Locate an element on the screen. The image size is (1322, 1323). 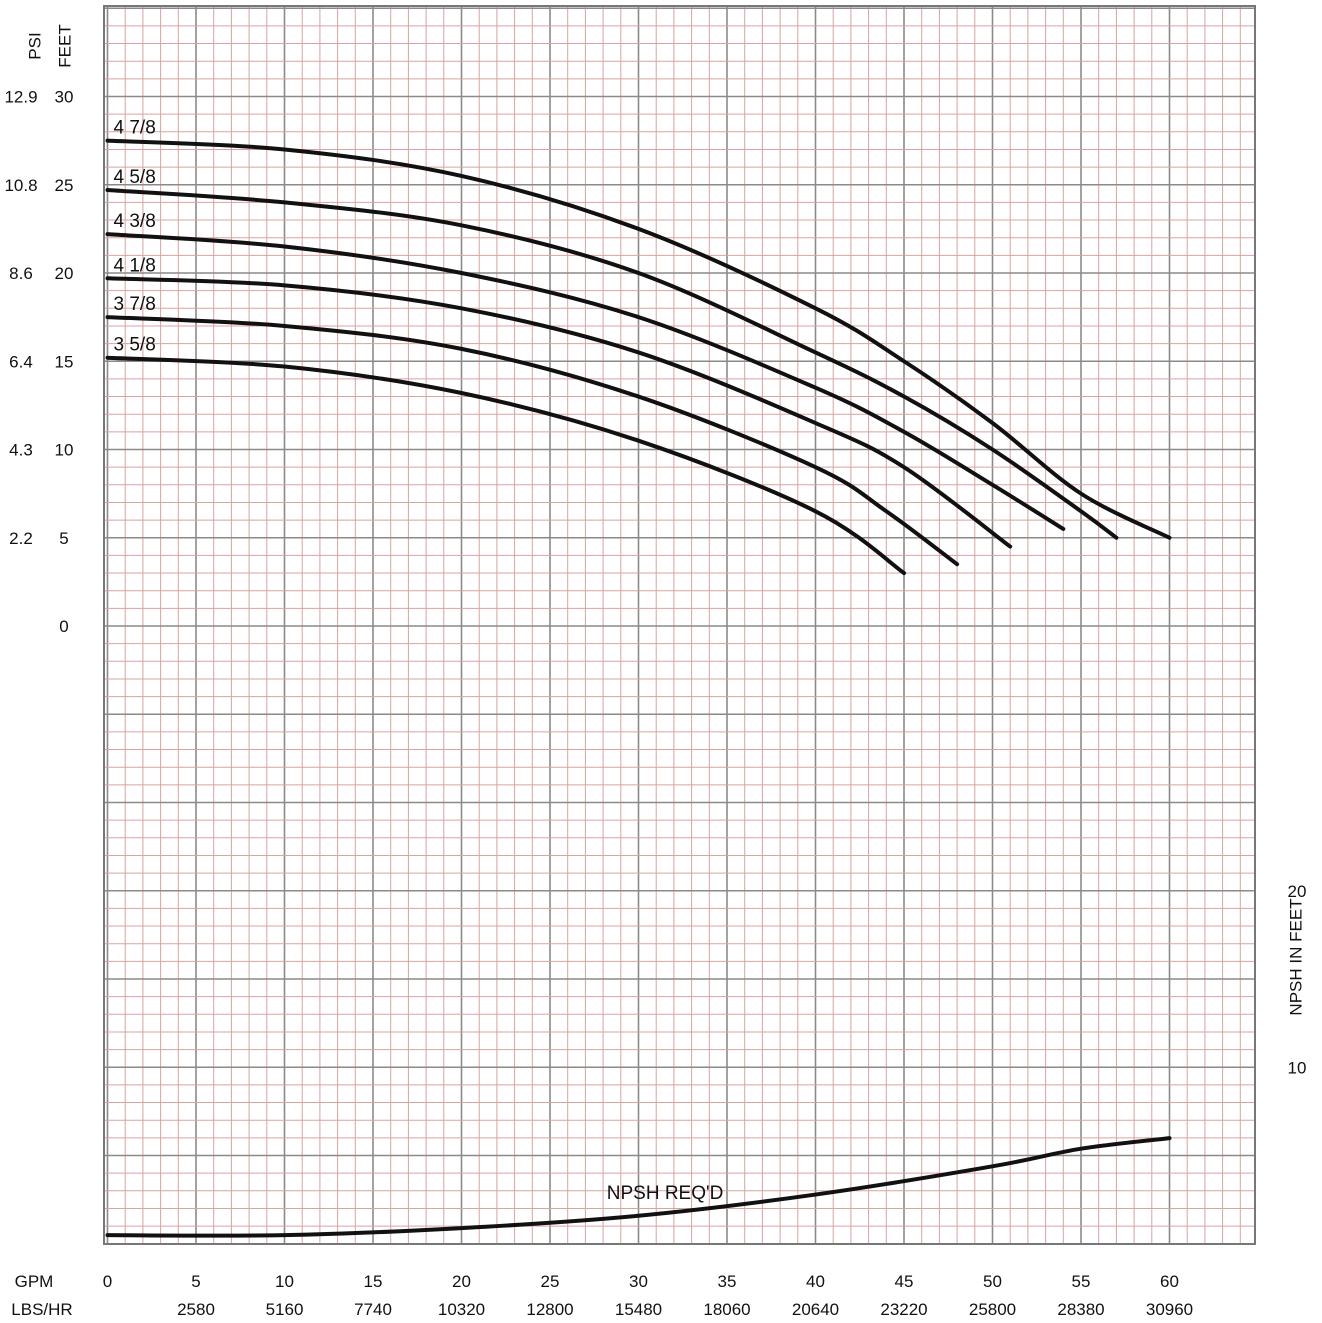
npsh-axis-title: NPSH IN FEET is located at coordinates (1295, 956).